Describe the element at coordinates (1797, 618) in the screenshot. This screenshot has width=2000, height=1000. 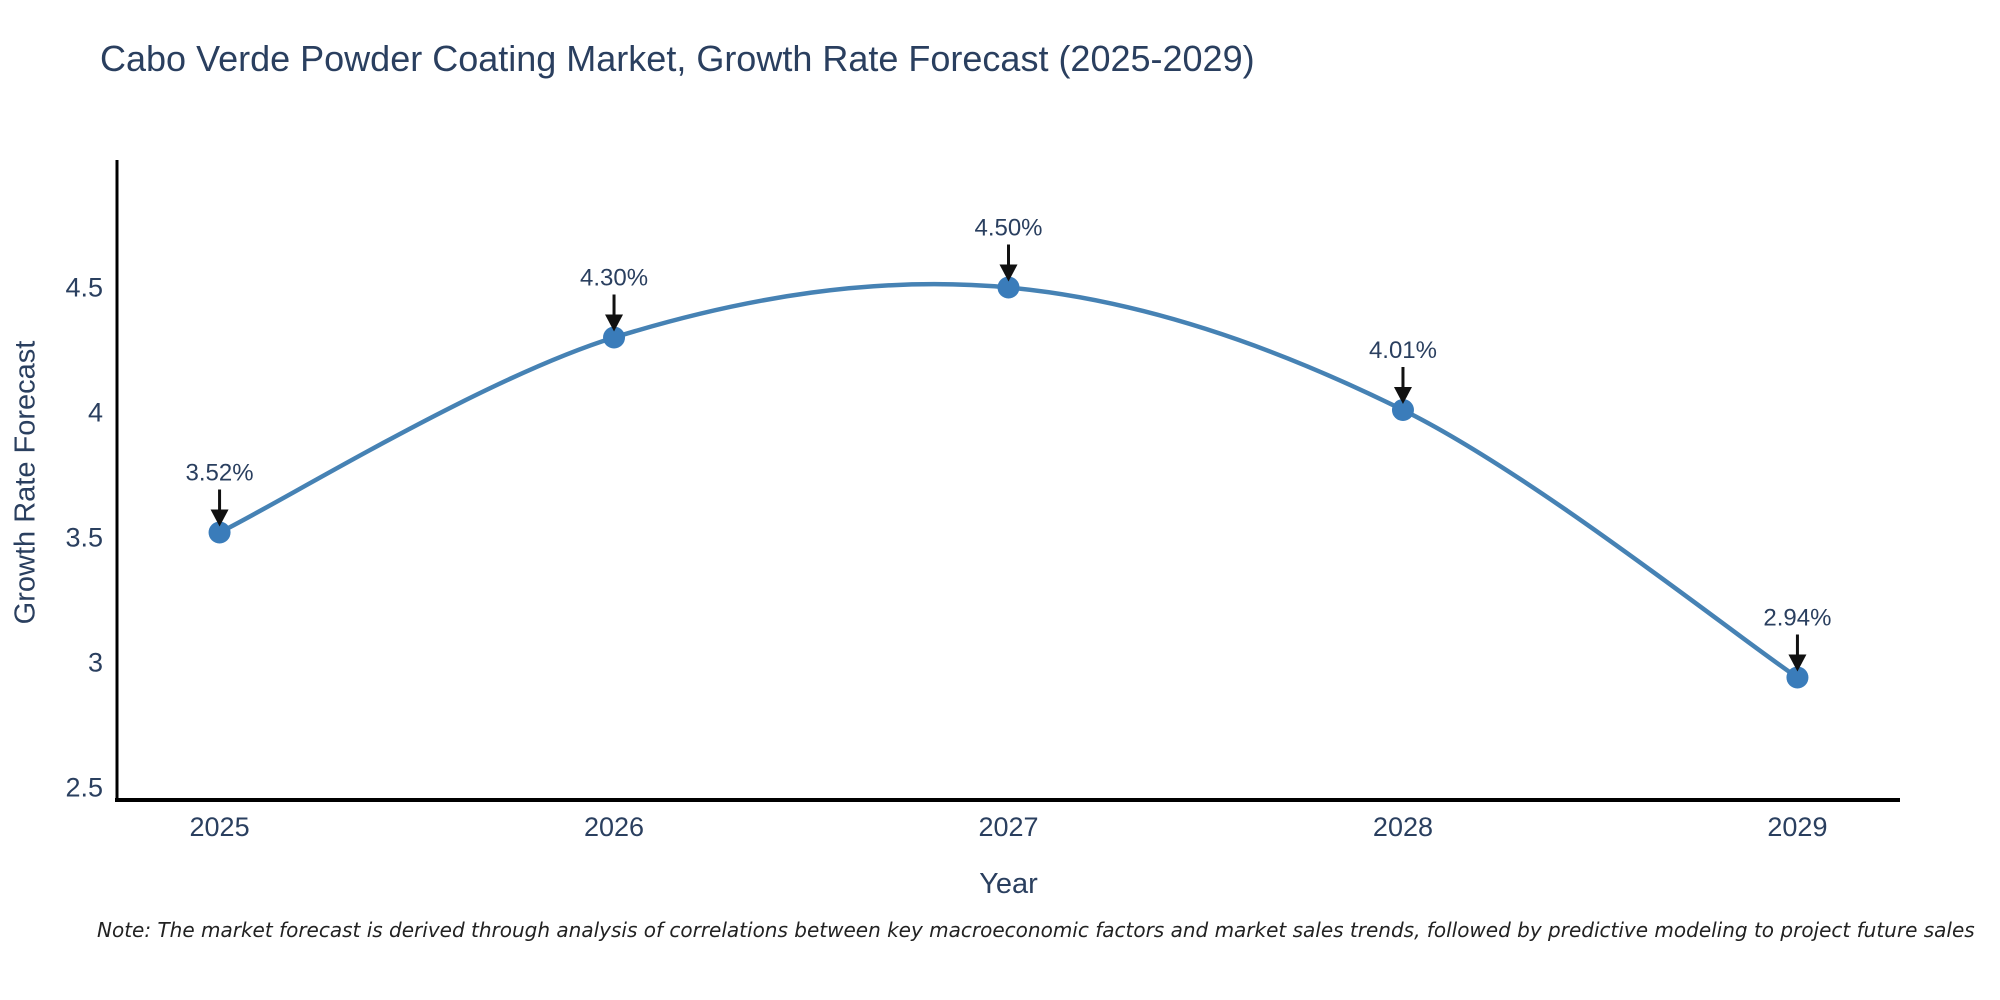
I see `point-label: 2.94%` at that location.